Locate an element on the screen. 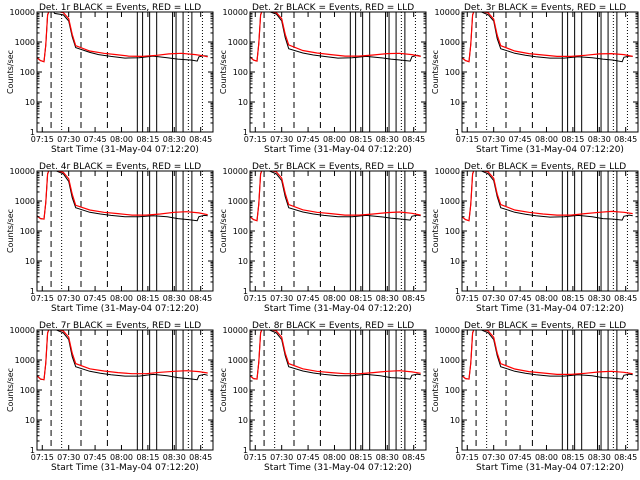  panel-title: Det. 5r BLACK = Events, RED = LLD is located at coordinates (333, 167).